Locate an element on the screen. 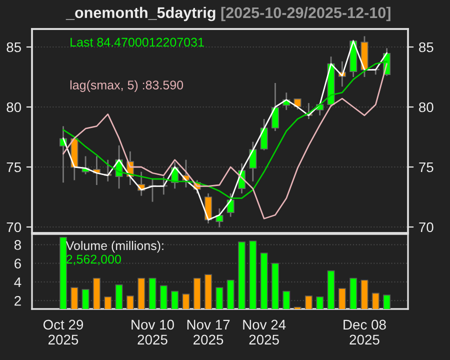 The width and height of the screenshot is (450, 360). annotation: 2,562,000 is located at coordinates (93, 260).